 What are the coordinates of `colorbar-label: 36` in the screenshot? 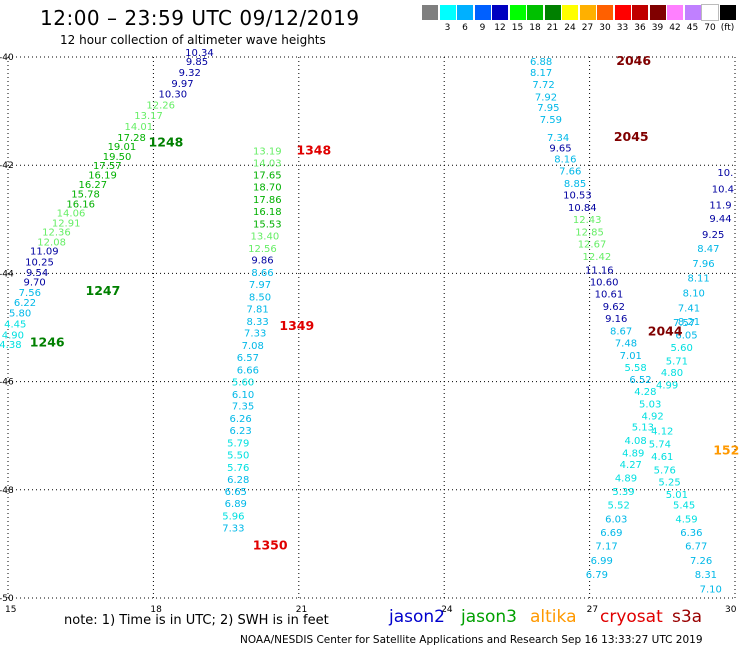 It's located at (640, 28).